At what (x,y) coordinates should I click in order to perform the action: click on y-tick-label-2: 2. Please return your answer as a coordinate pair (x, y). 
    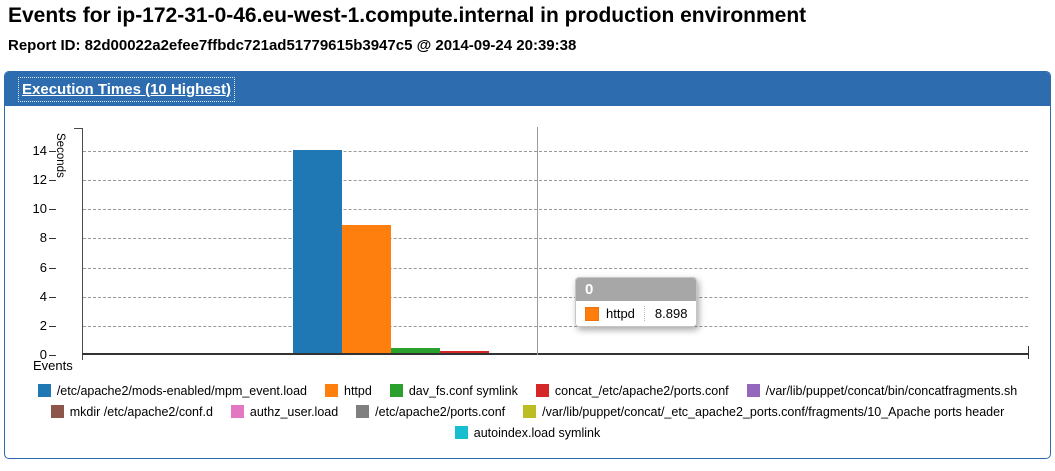
    Looking at the image, I should click on (43, 325).